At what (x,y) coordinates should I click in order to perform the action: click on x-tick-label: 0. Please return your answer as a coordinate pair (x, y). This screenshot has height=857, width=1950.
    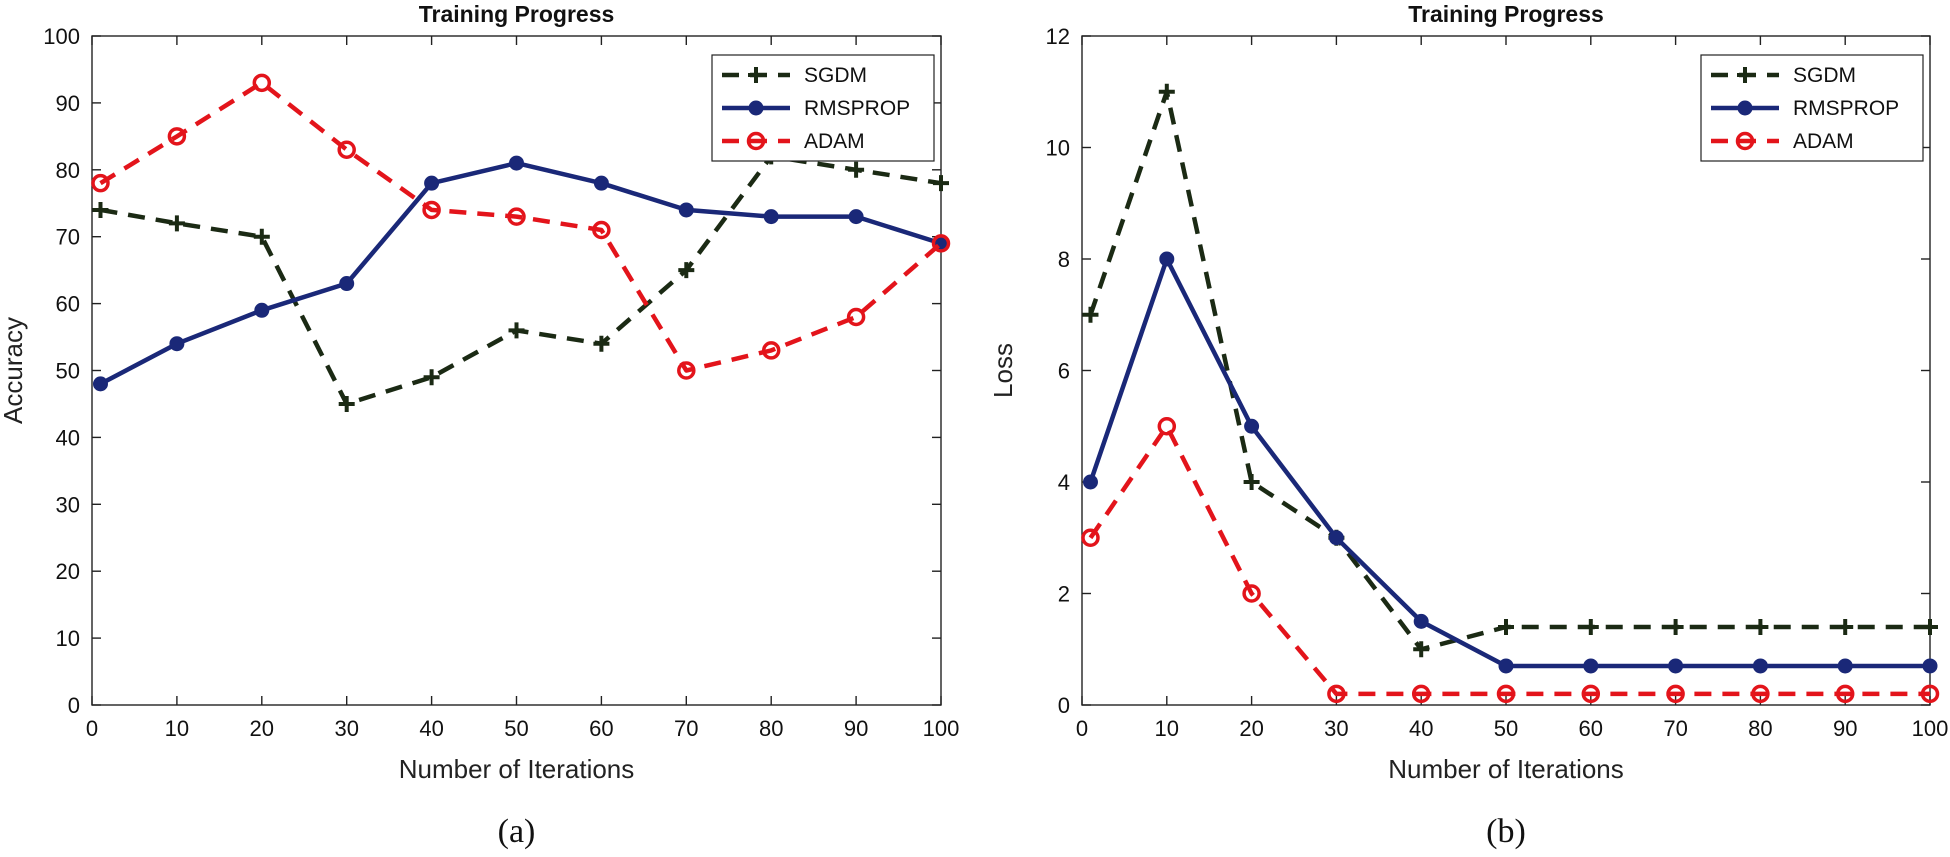
    Looking at the image, I should click on (1082, 728).